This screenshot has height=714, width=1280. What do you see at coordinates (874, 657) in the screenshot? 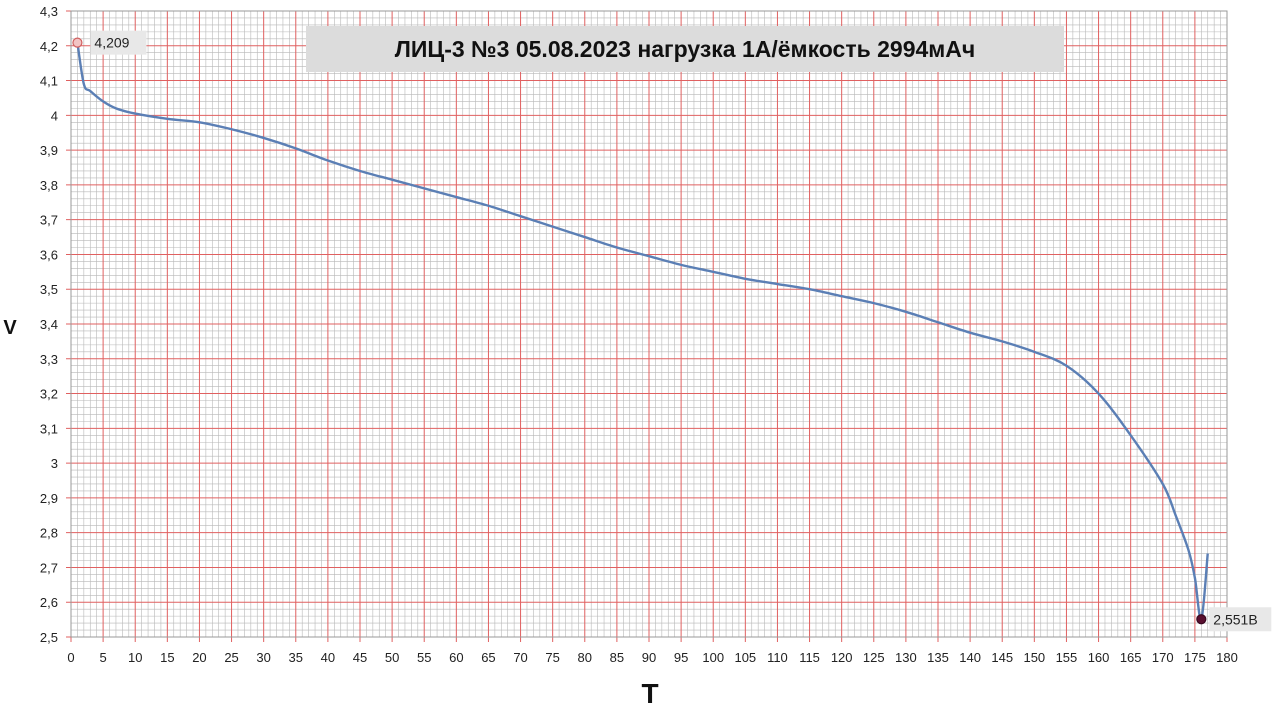
I see `x-tick-label: 125` at bounding box center [874, 657].